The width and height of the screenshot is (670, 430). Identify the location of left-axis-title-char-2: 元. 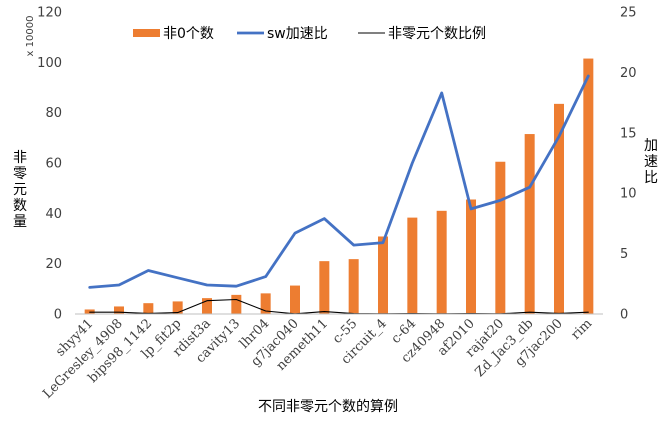
(20, 190).